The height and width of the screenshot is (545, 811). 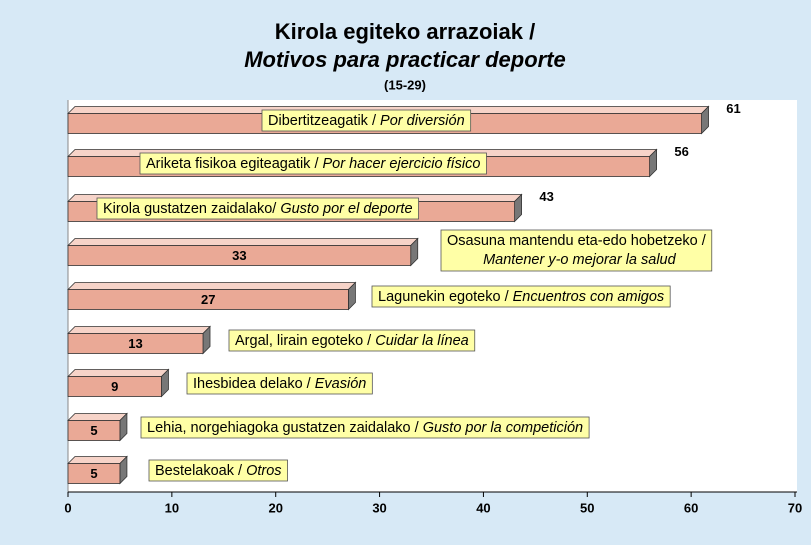 What do you see at coordinates (546, 196) in the screenshot?
I see `value-label: 43` at bounding box center [546, 196].